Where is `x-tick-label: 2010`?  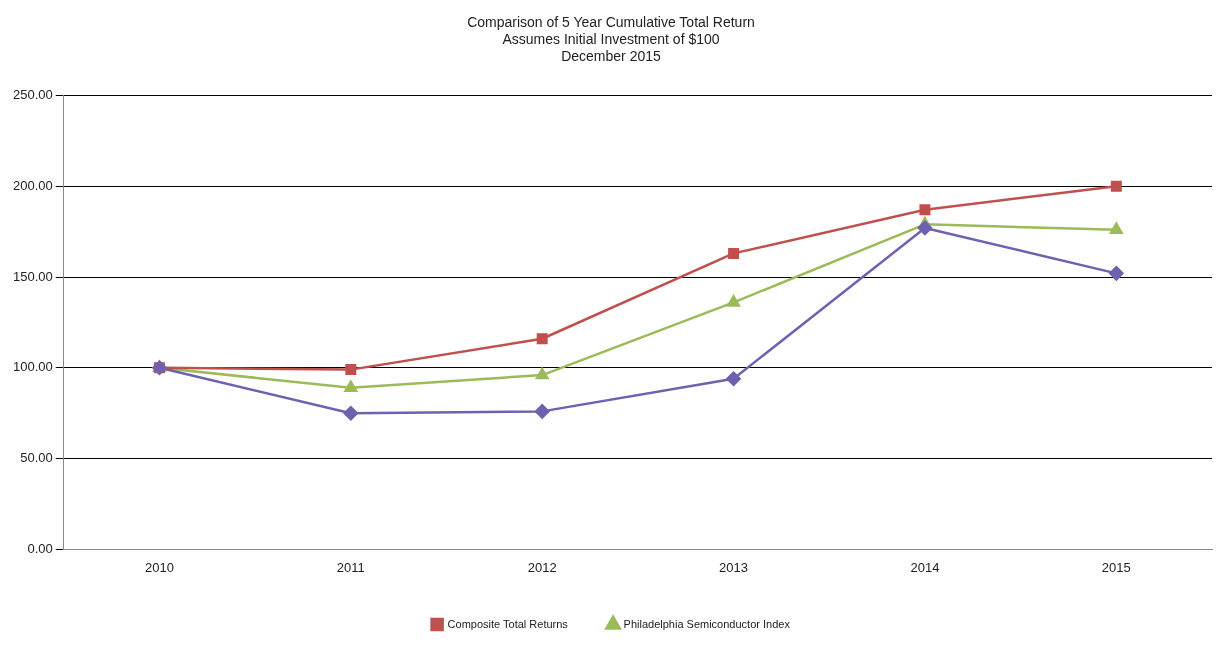
x-tick-label: 2010 is located at coordinates (159, 567).